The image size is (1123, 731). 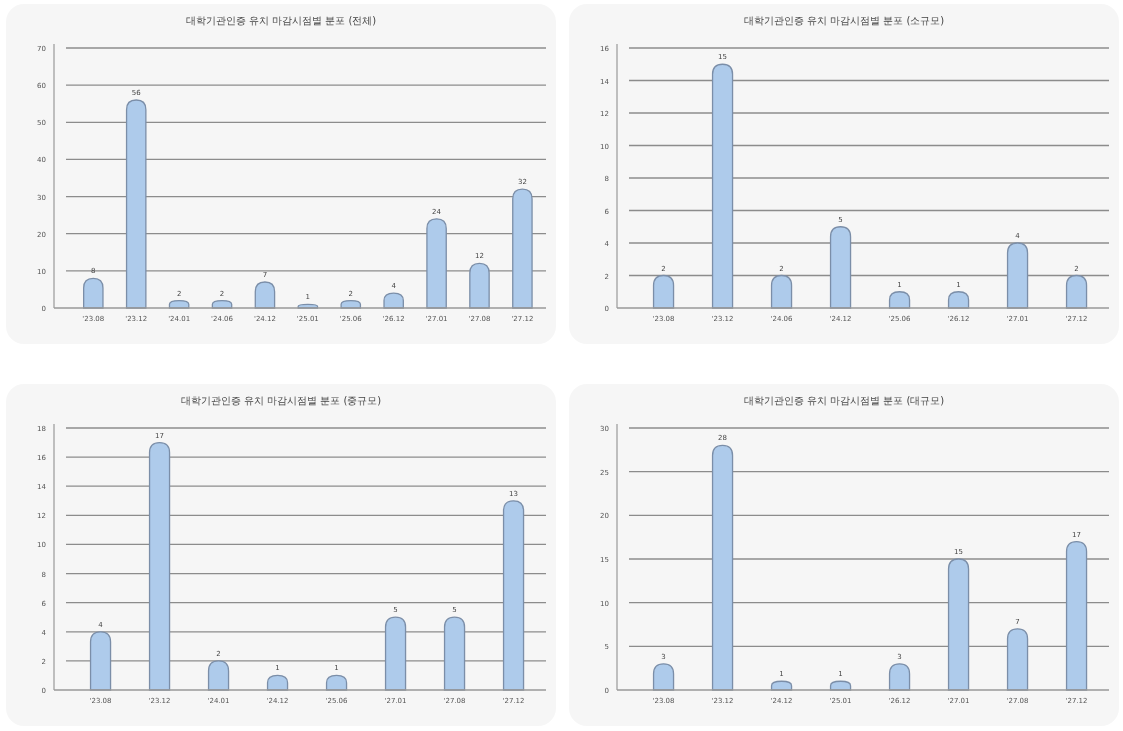 I want to click on chart-title: 대학기관인증 유치 마감시점별 분포 (대규모), so click(x=844, y=400).